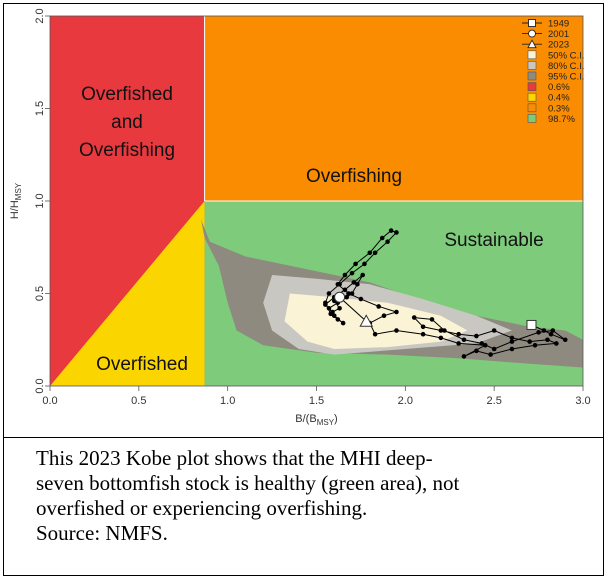 This screenshot has height=582, width=609. Describe the element at coordinates (15, 209) in the screenshot. I see `y-axis-title-main: H/H` at that location.